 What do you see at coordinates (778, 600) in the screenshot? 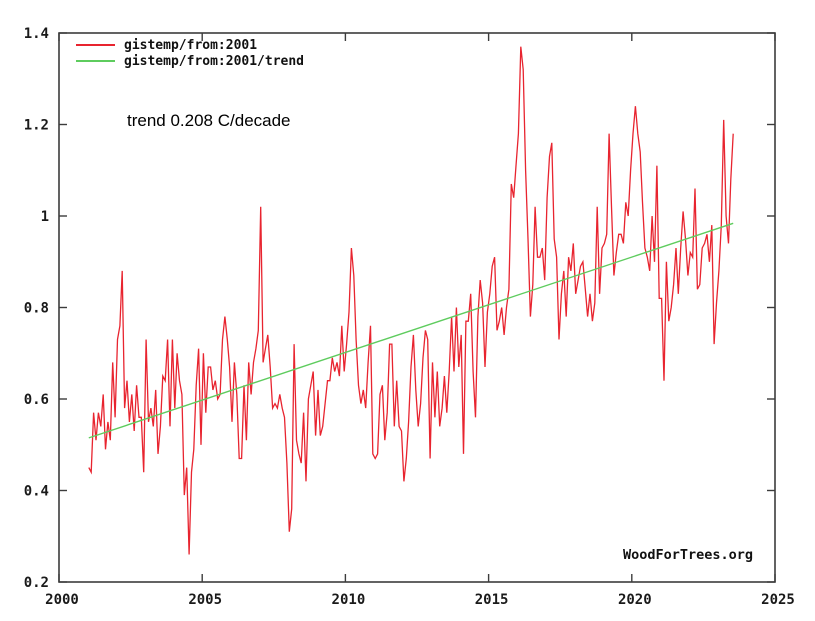
I see `svg-text: 2025` at bounding box center [778, 600].